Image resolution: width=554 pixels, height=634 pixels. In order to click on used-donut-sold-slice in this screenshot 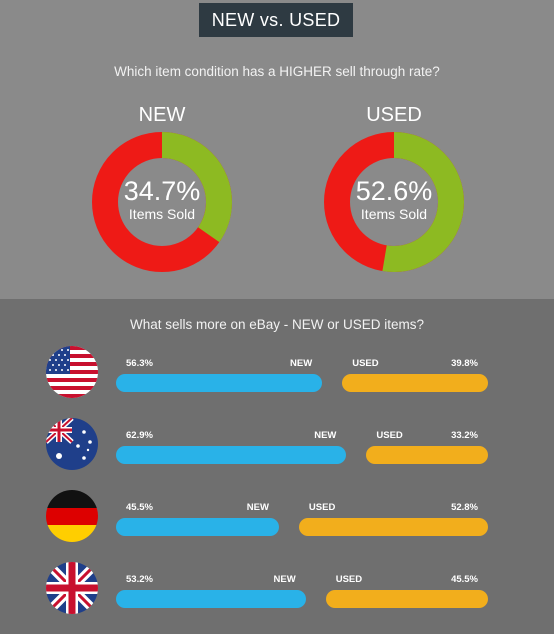, I will do `click(394, 202)`.